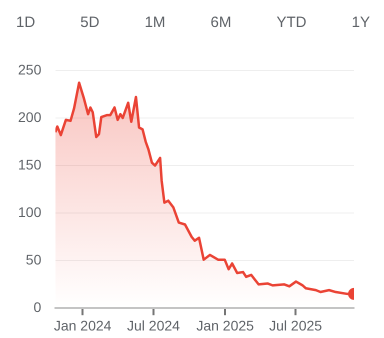 The image size is (384, 338). Describe the element at coordinates (30, 212) in the screenshot. I see `y-tick-label: 100` at that location.